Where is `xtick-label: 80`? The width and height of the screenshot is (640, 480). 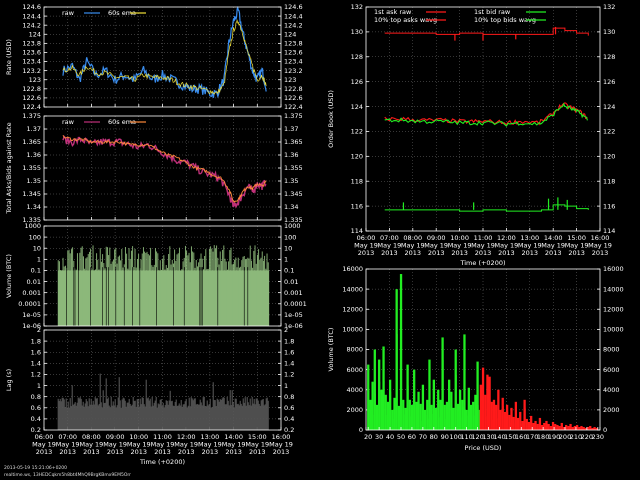 xtick-label: 80 is located at coordinates (434, 437).